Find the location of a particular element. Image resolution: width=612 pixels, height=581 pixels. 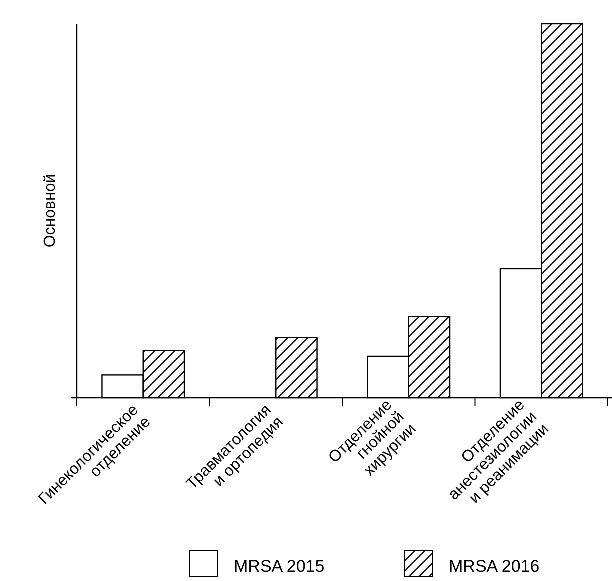

y-axis-title: Основной is located at coordinates (50, 211).